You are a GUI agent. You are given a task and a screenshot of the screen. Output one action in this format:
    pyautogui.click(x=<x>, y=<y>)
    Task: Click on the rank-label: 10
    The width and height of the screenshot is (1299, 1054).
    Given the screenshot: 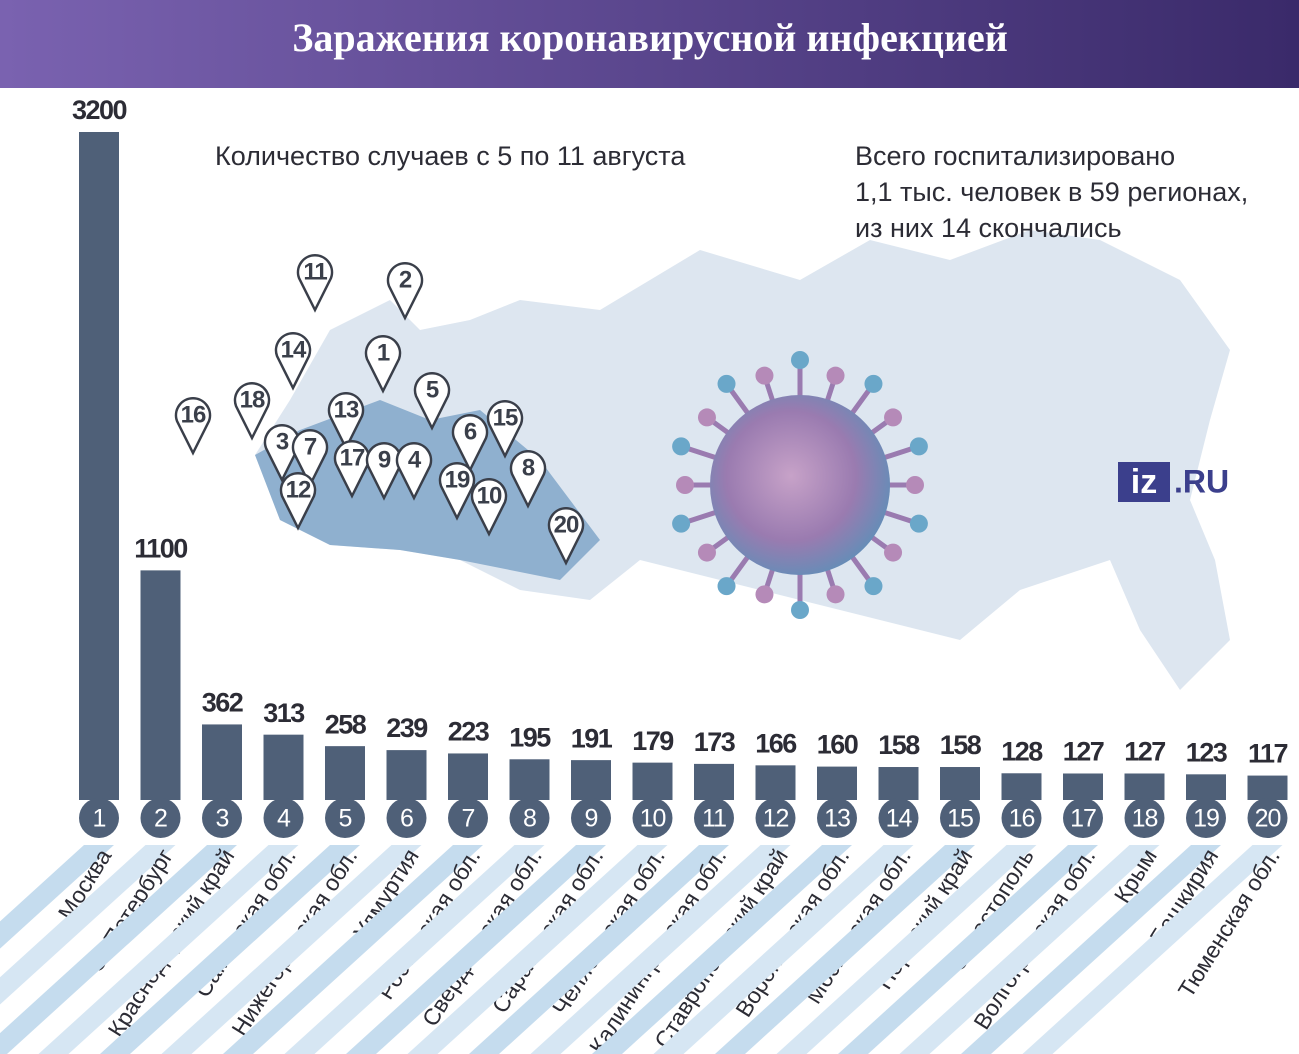 What is the action you would take?
    pyautogui.click(x=653, y=819)
    